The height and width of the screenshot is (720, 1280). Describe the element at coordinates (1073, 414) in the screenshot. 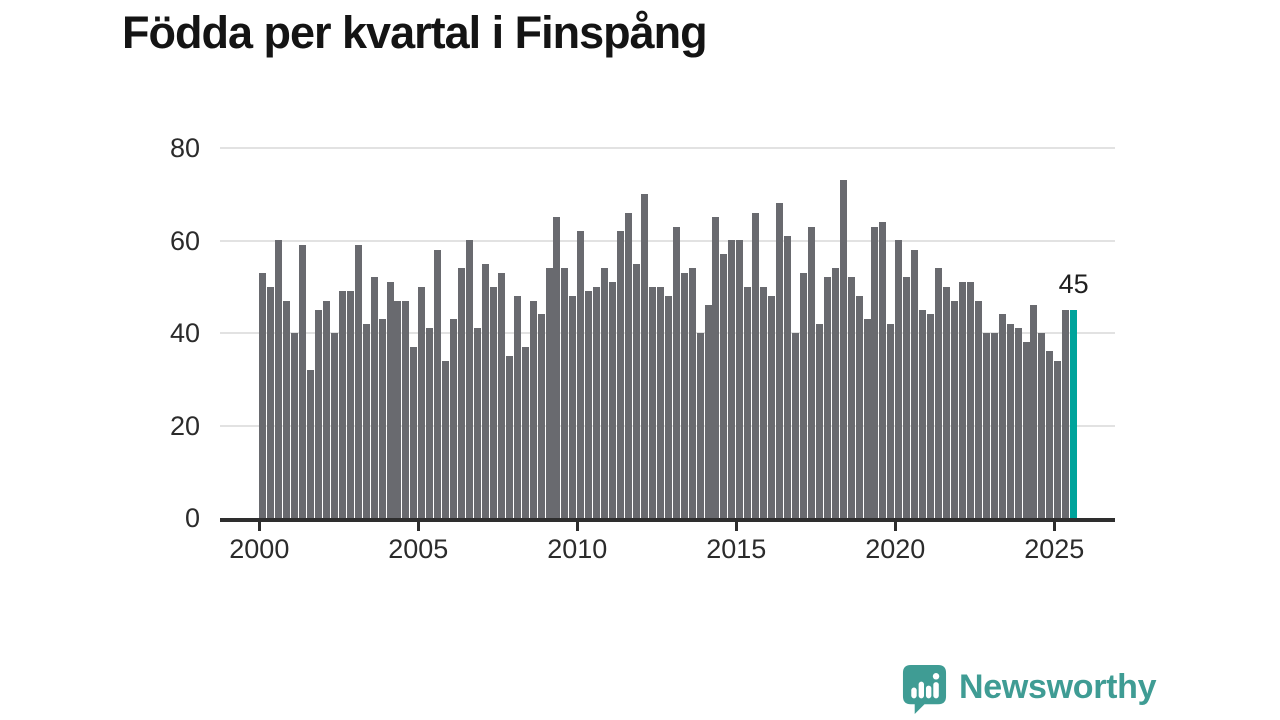

I see `bar-2025Q3` at that location.